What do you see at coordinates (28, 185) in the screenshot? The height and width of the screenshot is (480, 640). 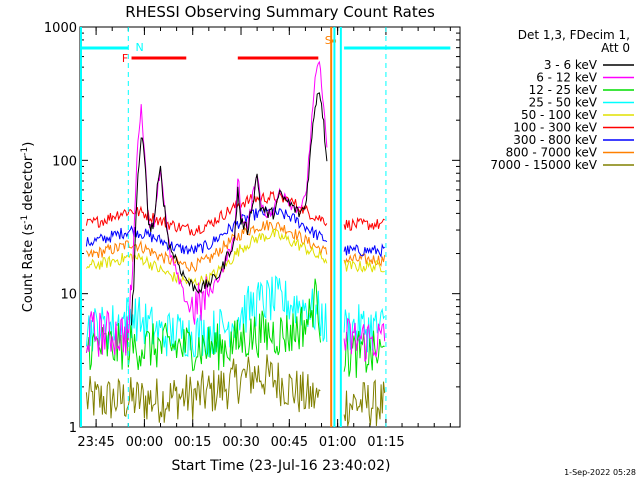 I see `y-label-rest: detector` at bounding box center [28, 185].